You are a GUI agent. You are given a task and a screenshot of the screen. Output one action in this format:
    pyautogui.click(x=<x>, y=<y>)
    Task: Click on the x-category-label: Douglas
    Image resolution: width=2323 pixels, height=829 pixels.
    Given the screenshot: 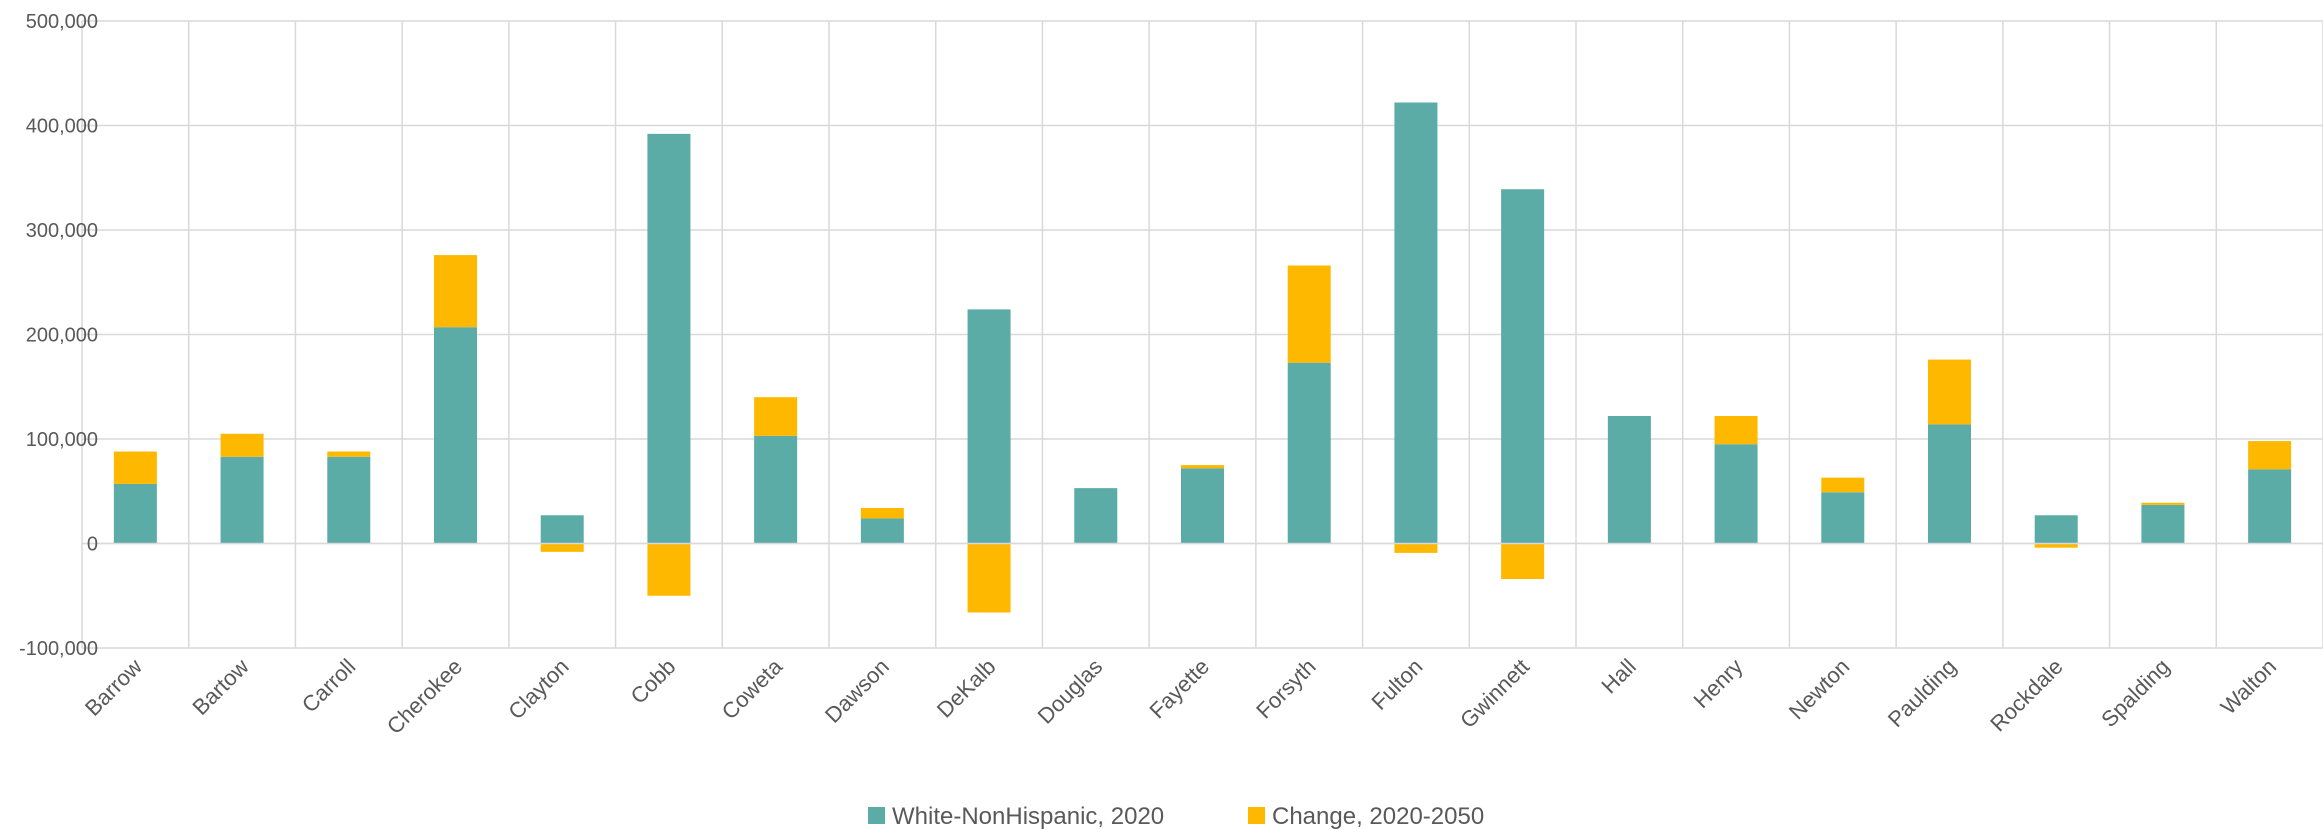 What is the action you would take?
    pyautogui.click(x=1070, y=691)
    